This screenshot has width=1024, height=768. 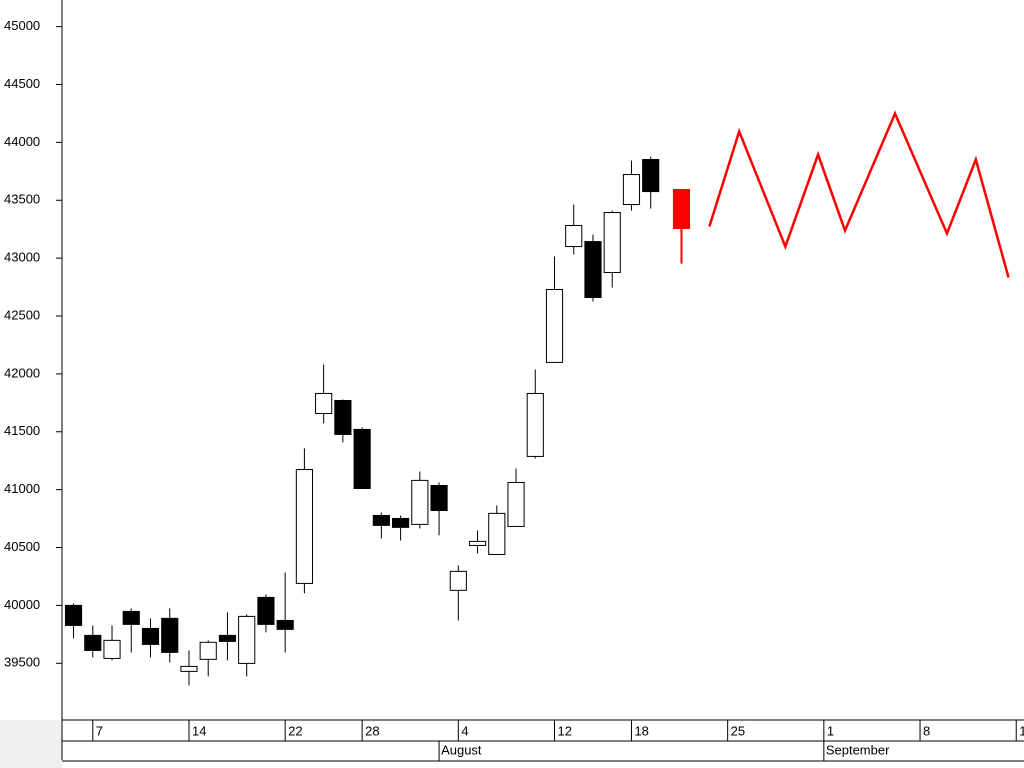 I want to click on x-tick-label: 14, so click(x=199, y=730).